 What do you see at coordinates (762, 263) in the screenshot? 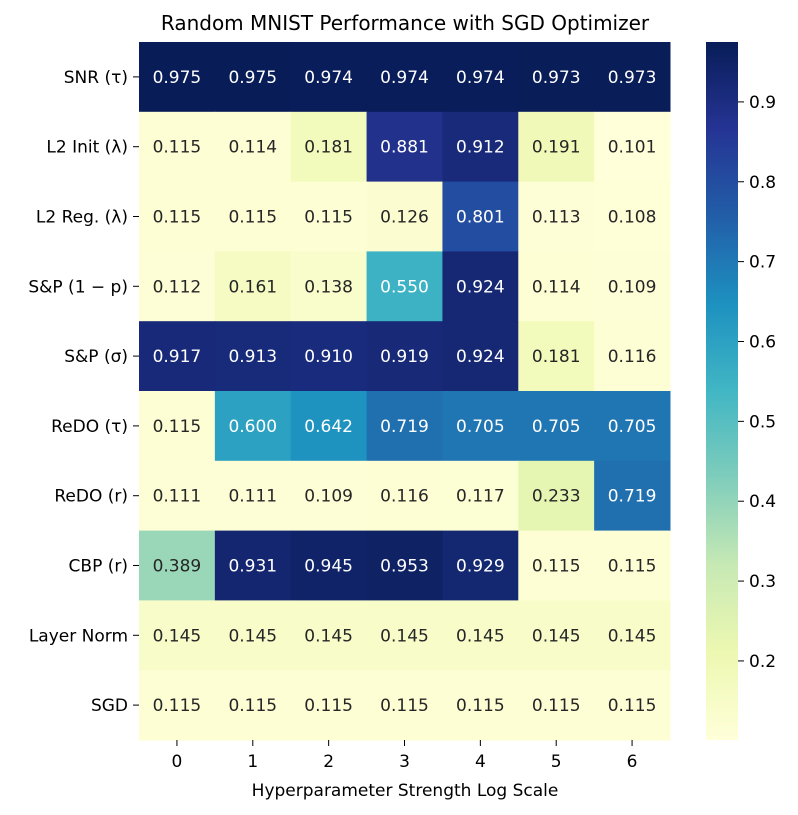
I see `colorbar-tick-label: 0.7` at bounding box center [762, 263].